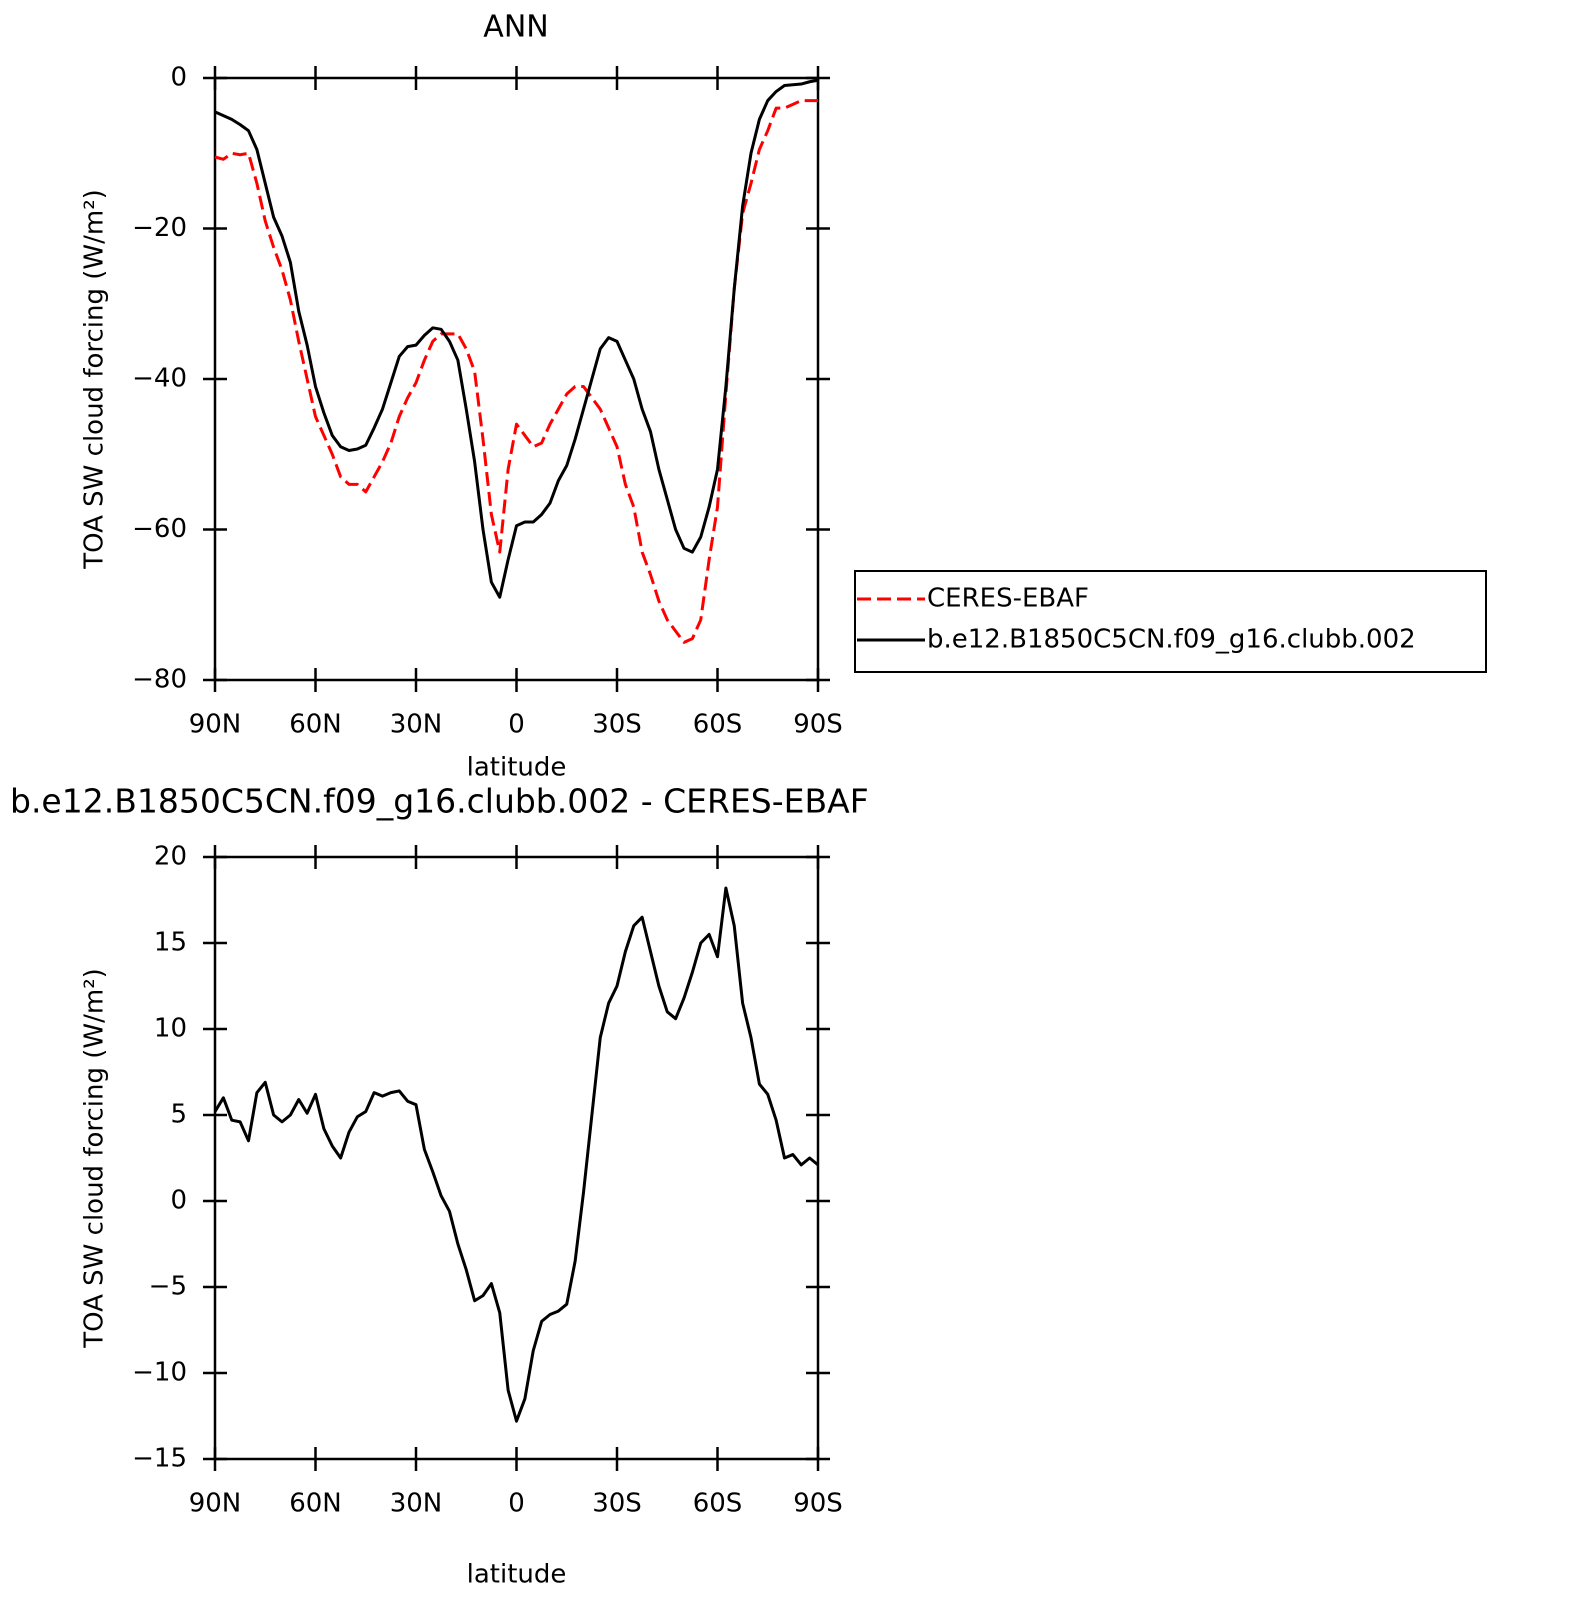 Image resolution: width=1594 pixels, height=1601 pixels. What do you see at coordinates (1008, 599) in the screenshot?
I see `legend-label: CERES-EBAF` at bounding box center [1008, 599].